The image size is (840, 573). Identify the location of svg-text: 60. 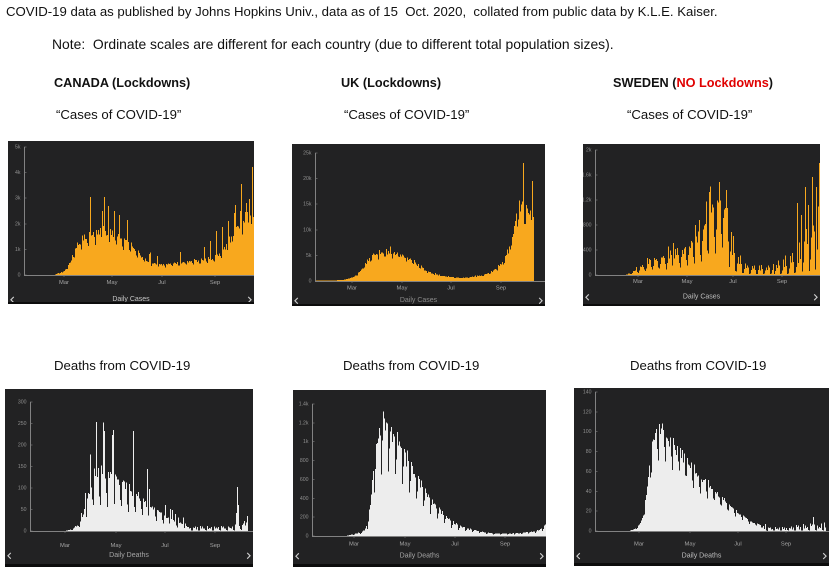
(589, 472).